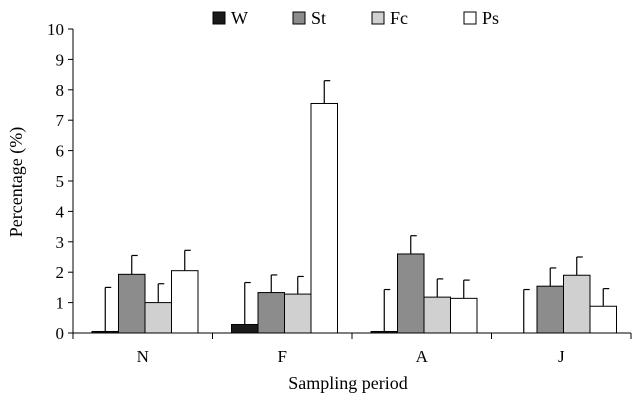 The height and width of the screenshot is (400, 639). I want to click on x-tick-label: F, so click(282, 356).